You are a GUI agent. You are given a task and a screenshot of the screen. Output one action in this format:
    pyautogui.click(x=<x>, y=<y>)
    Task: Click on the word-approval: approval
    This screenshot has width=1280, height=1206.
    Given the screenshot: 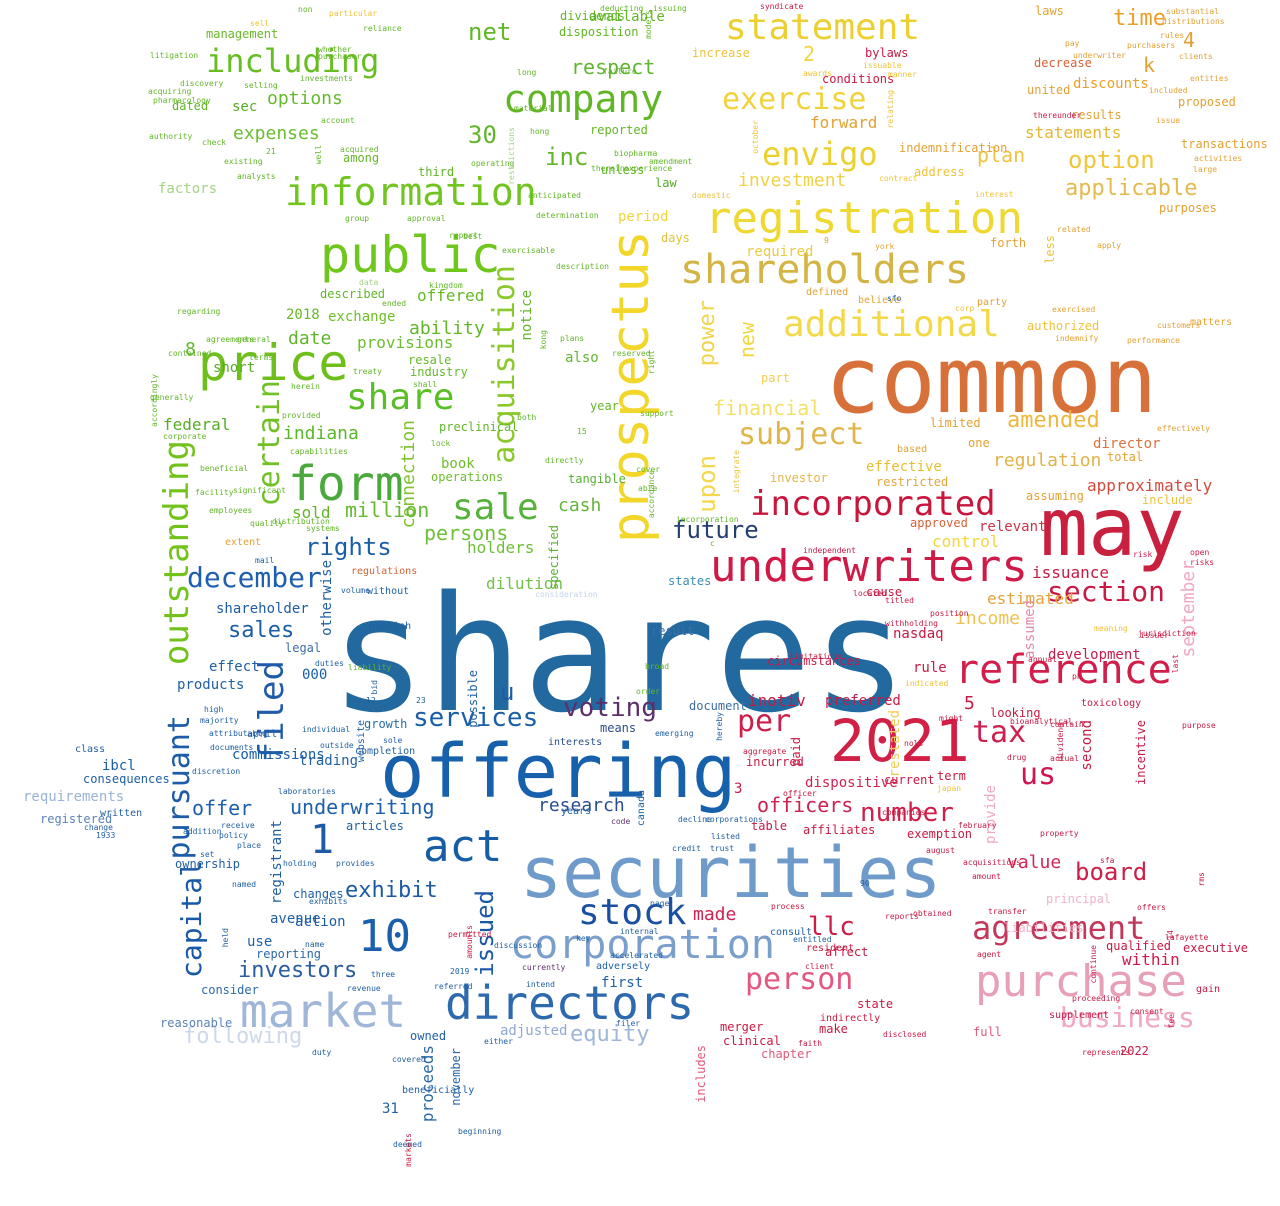 What is the action you would take?
    pyautogui.click(x=426, y=218)
    